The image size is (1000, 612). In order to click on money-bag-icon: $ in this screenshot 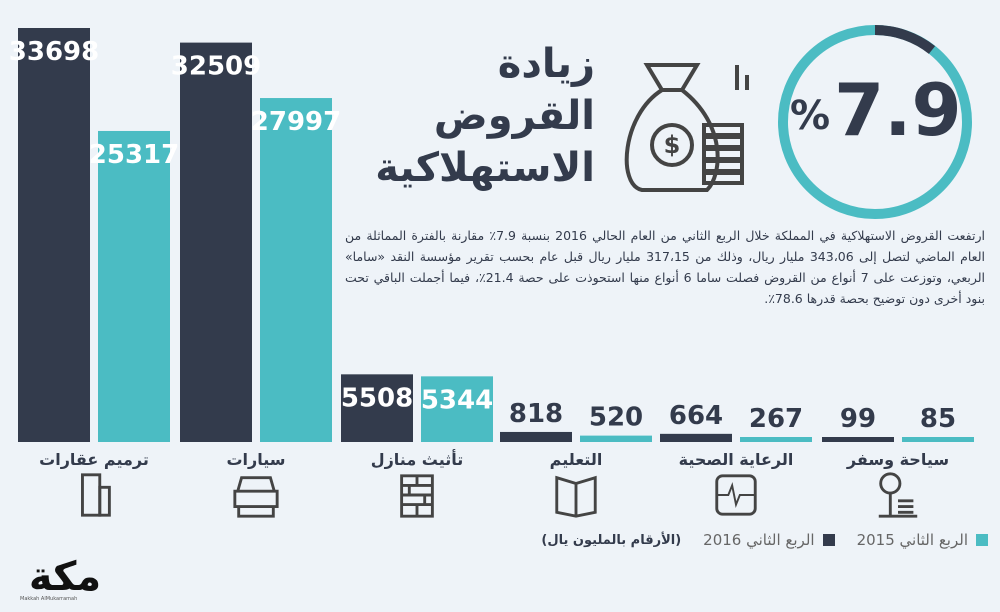, I will do `click(686, 127)`.